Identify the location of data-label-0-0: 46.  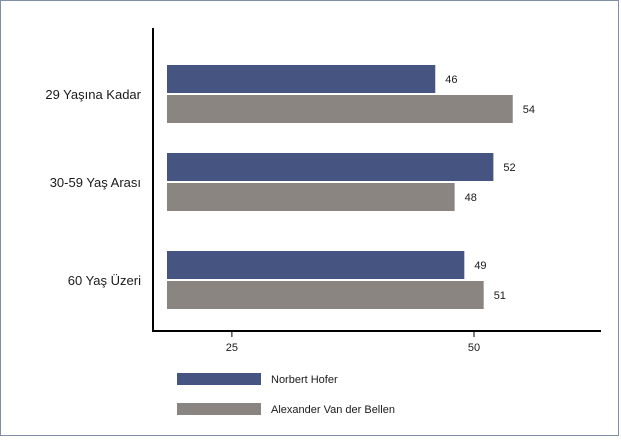
(451, 80).